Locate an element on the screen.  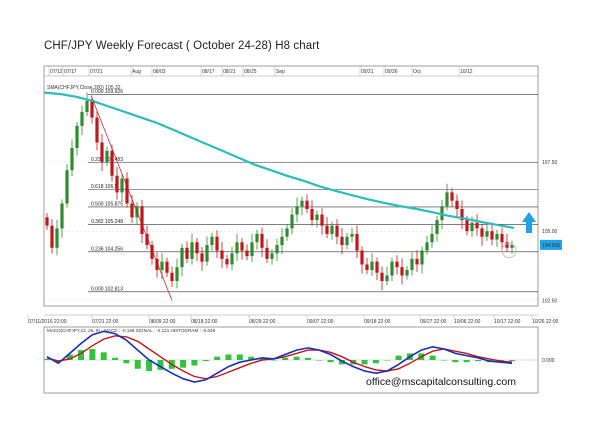
price-axis-label: 107.50 is located at coordinates (550, 163).